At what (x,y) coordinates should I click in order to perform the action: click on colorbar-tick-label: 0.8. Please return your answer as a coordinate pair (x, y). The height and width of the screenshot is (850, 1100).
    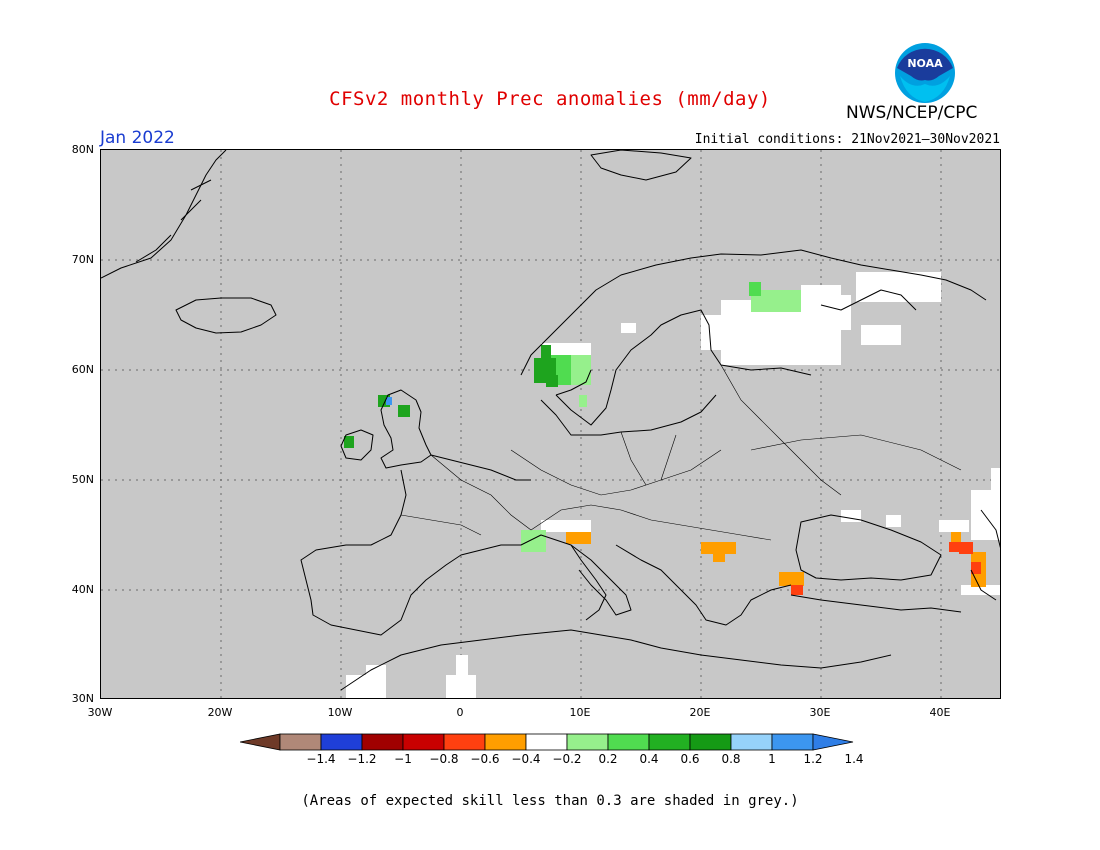
    Looking at the image, I should click on (731, 759).